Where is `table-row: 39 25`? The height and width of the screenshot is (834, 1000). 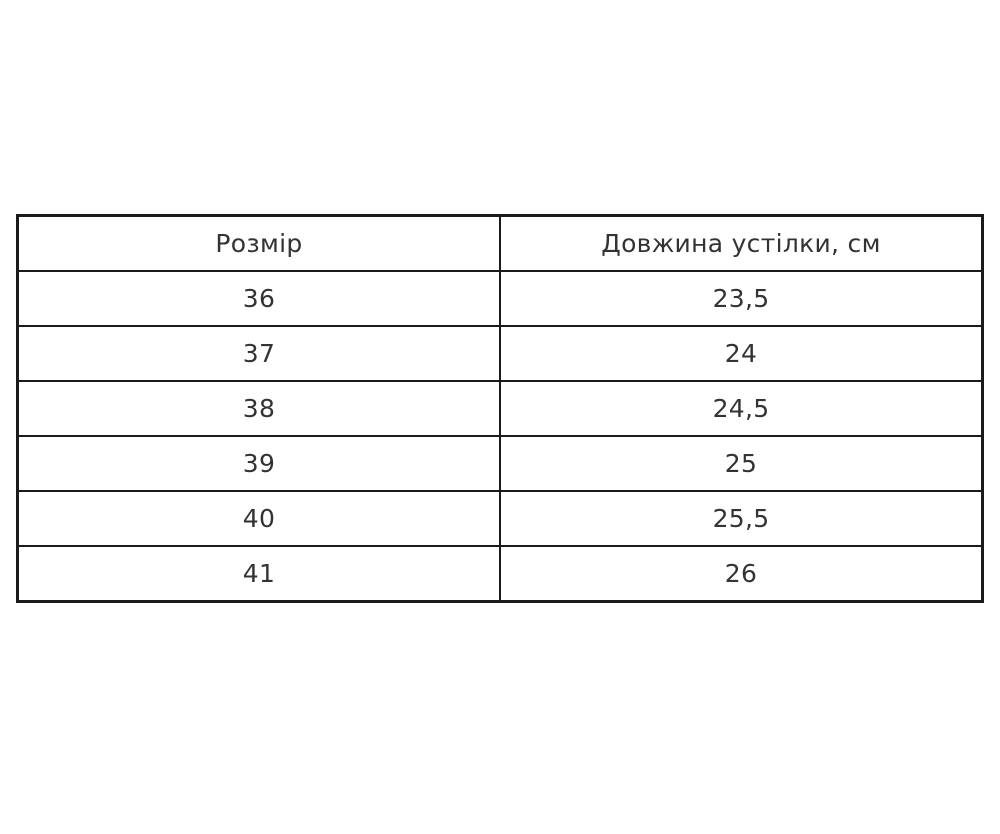
table-row: 39 25 is located at coordinates (500, 463).